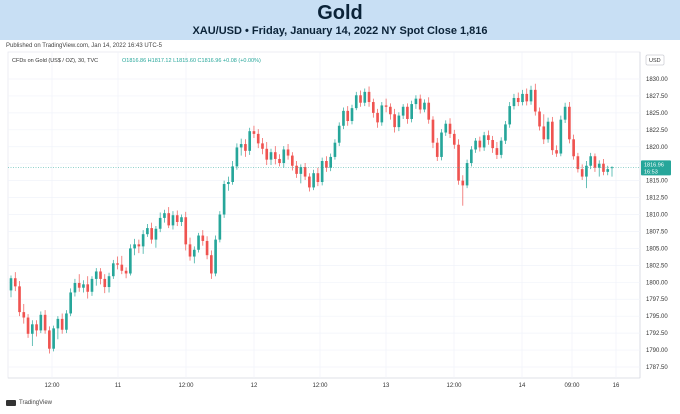  What do you see at coordinates (657, 114) in the screenshot?
I see `y-tick-label: 1825.00` at bounding box center [657, 114].